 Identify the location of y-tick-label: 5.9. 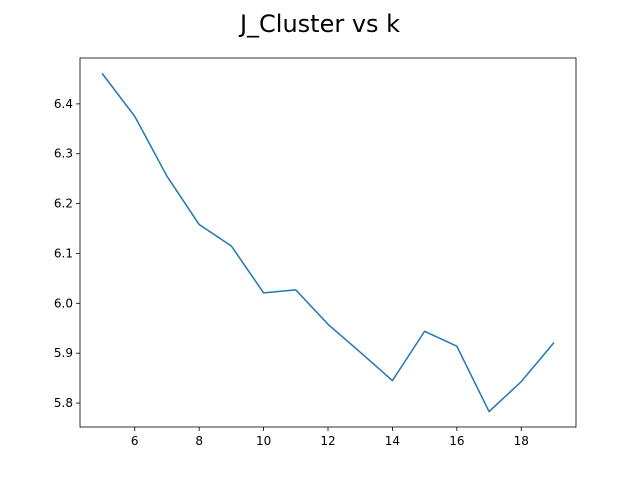
(63, 353).